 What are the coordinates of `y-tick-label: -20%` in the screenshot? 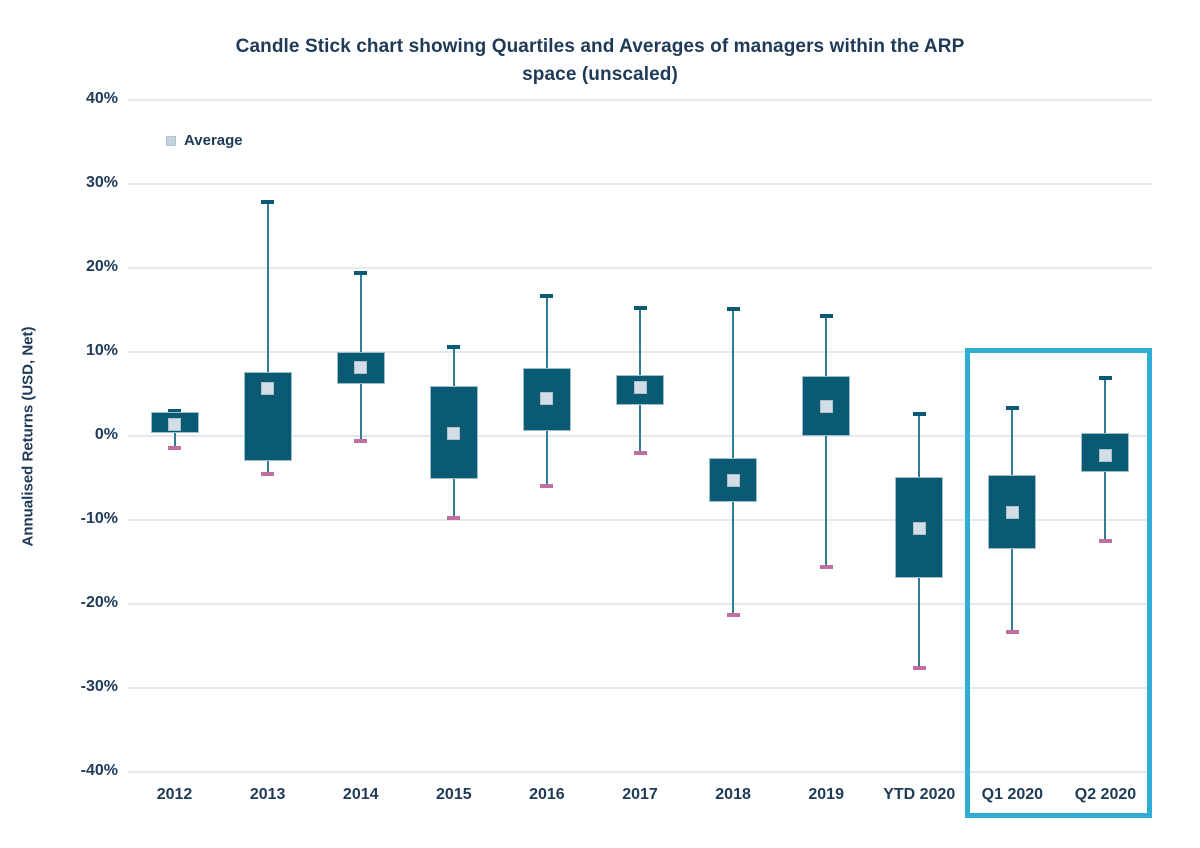 It's located at (99, 602).